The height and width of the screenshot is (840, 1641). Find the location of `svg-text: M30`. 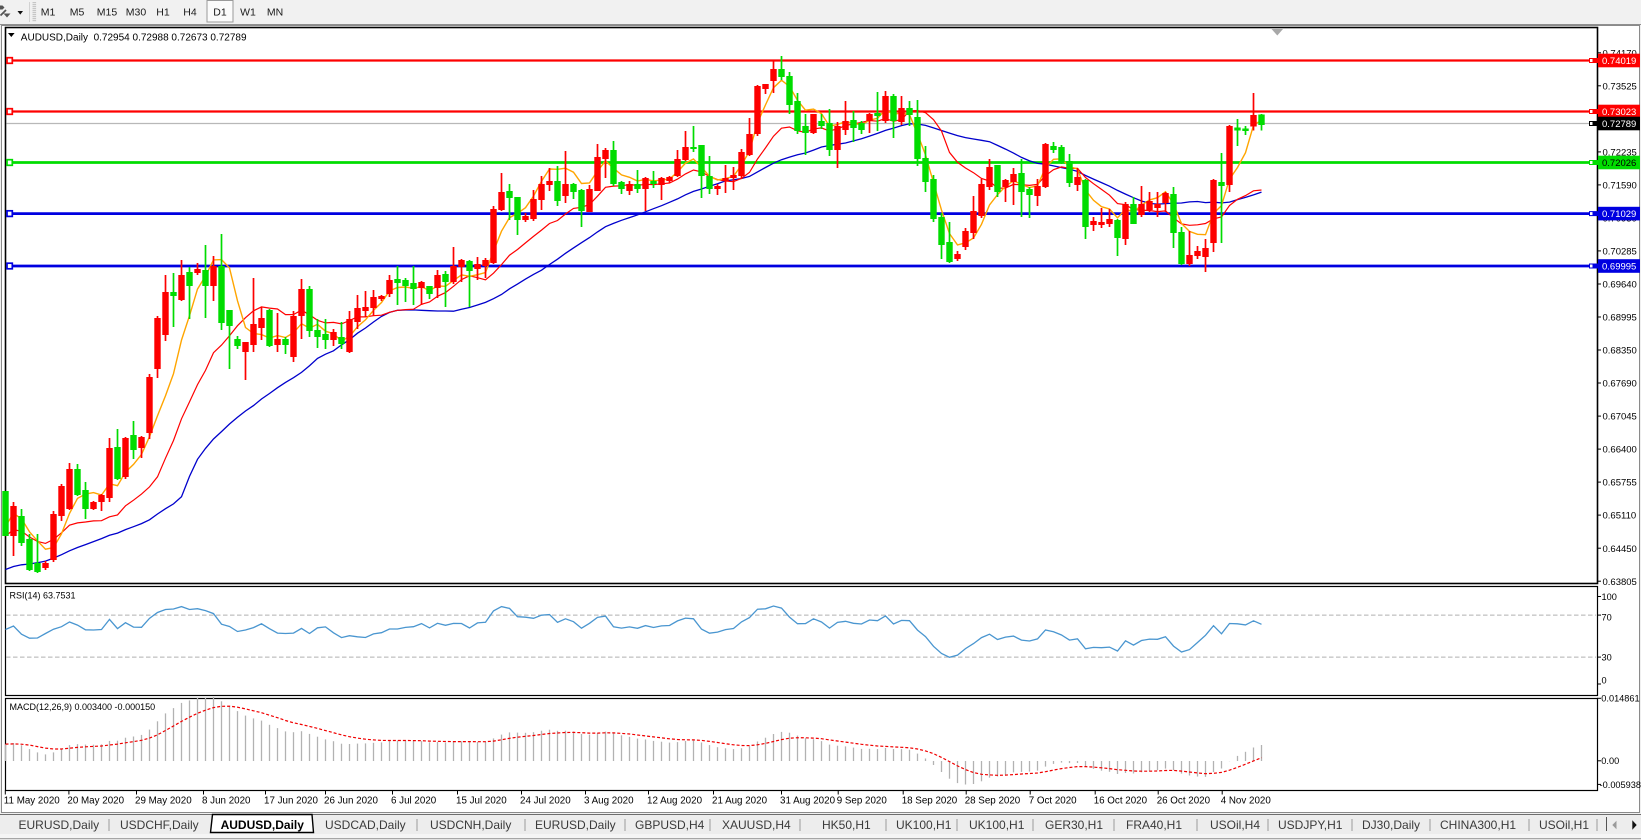

svg-text: M30 is located at coordinates (136, 13).